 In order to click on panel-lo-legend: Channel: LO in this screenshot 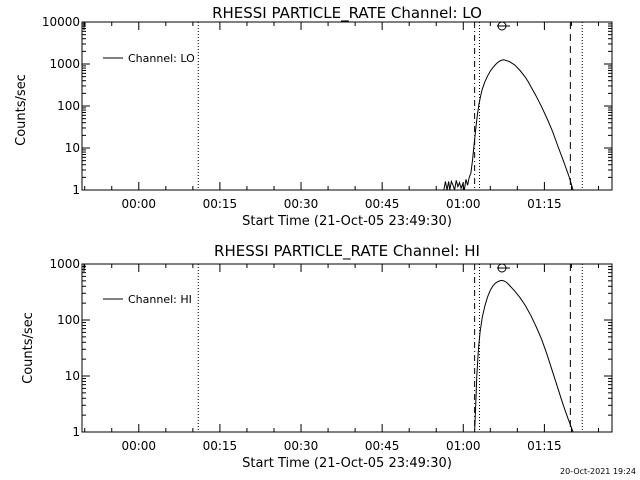, I will do `click(149, 58)`.